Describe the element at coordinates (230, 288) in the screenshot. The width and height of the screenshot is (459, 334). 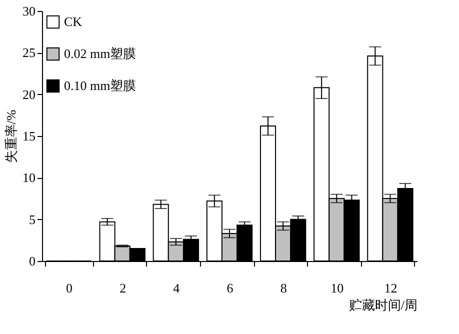
I see `x-tick-label: 6` at that location.